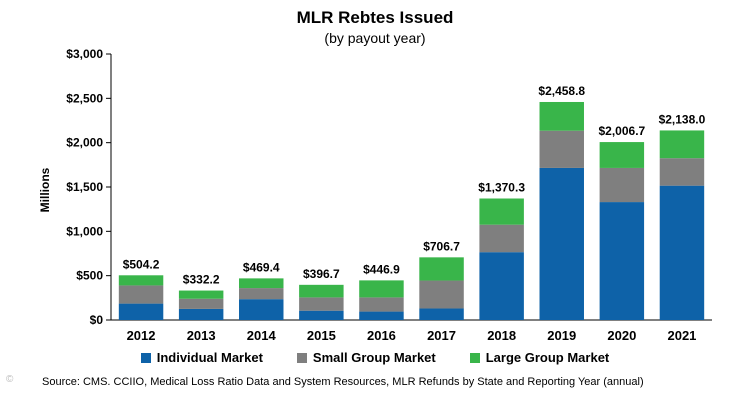 This screenshot has width=750, height=400. Describe the element at coordinates (474, 357) in the screenshot. I see `legend-swatch-large-group` at that location.